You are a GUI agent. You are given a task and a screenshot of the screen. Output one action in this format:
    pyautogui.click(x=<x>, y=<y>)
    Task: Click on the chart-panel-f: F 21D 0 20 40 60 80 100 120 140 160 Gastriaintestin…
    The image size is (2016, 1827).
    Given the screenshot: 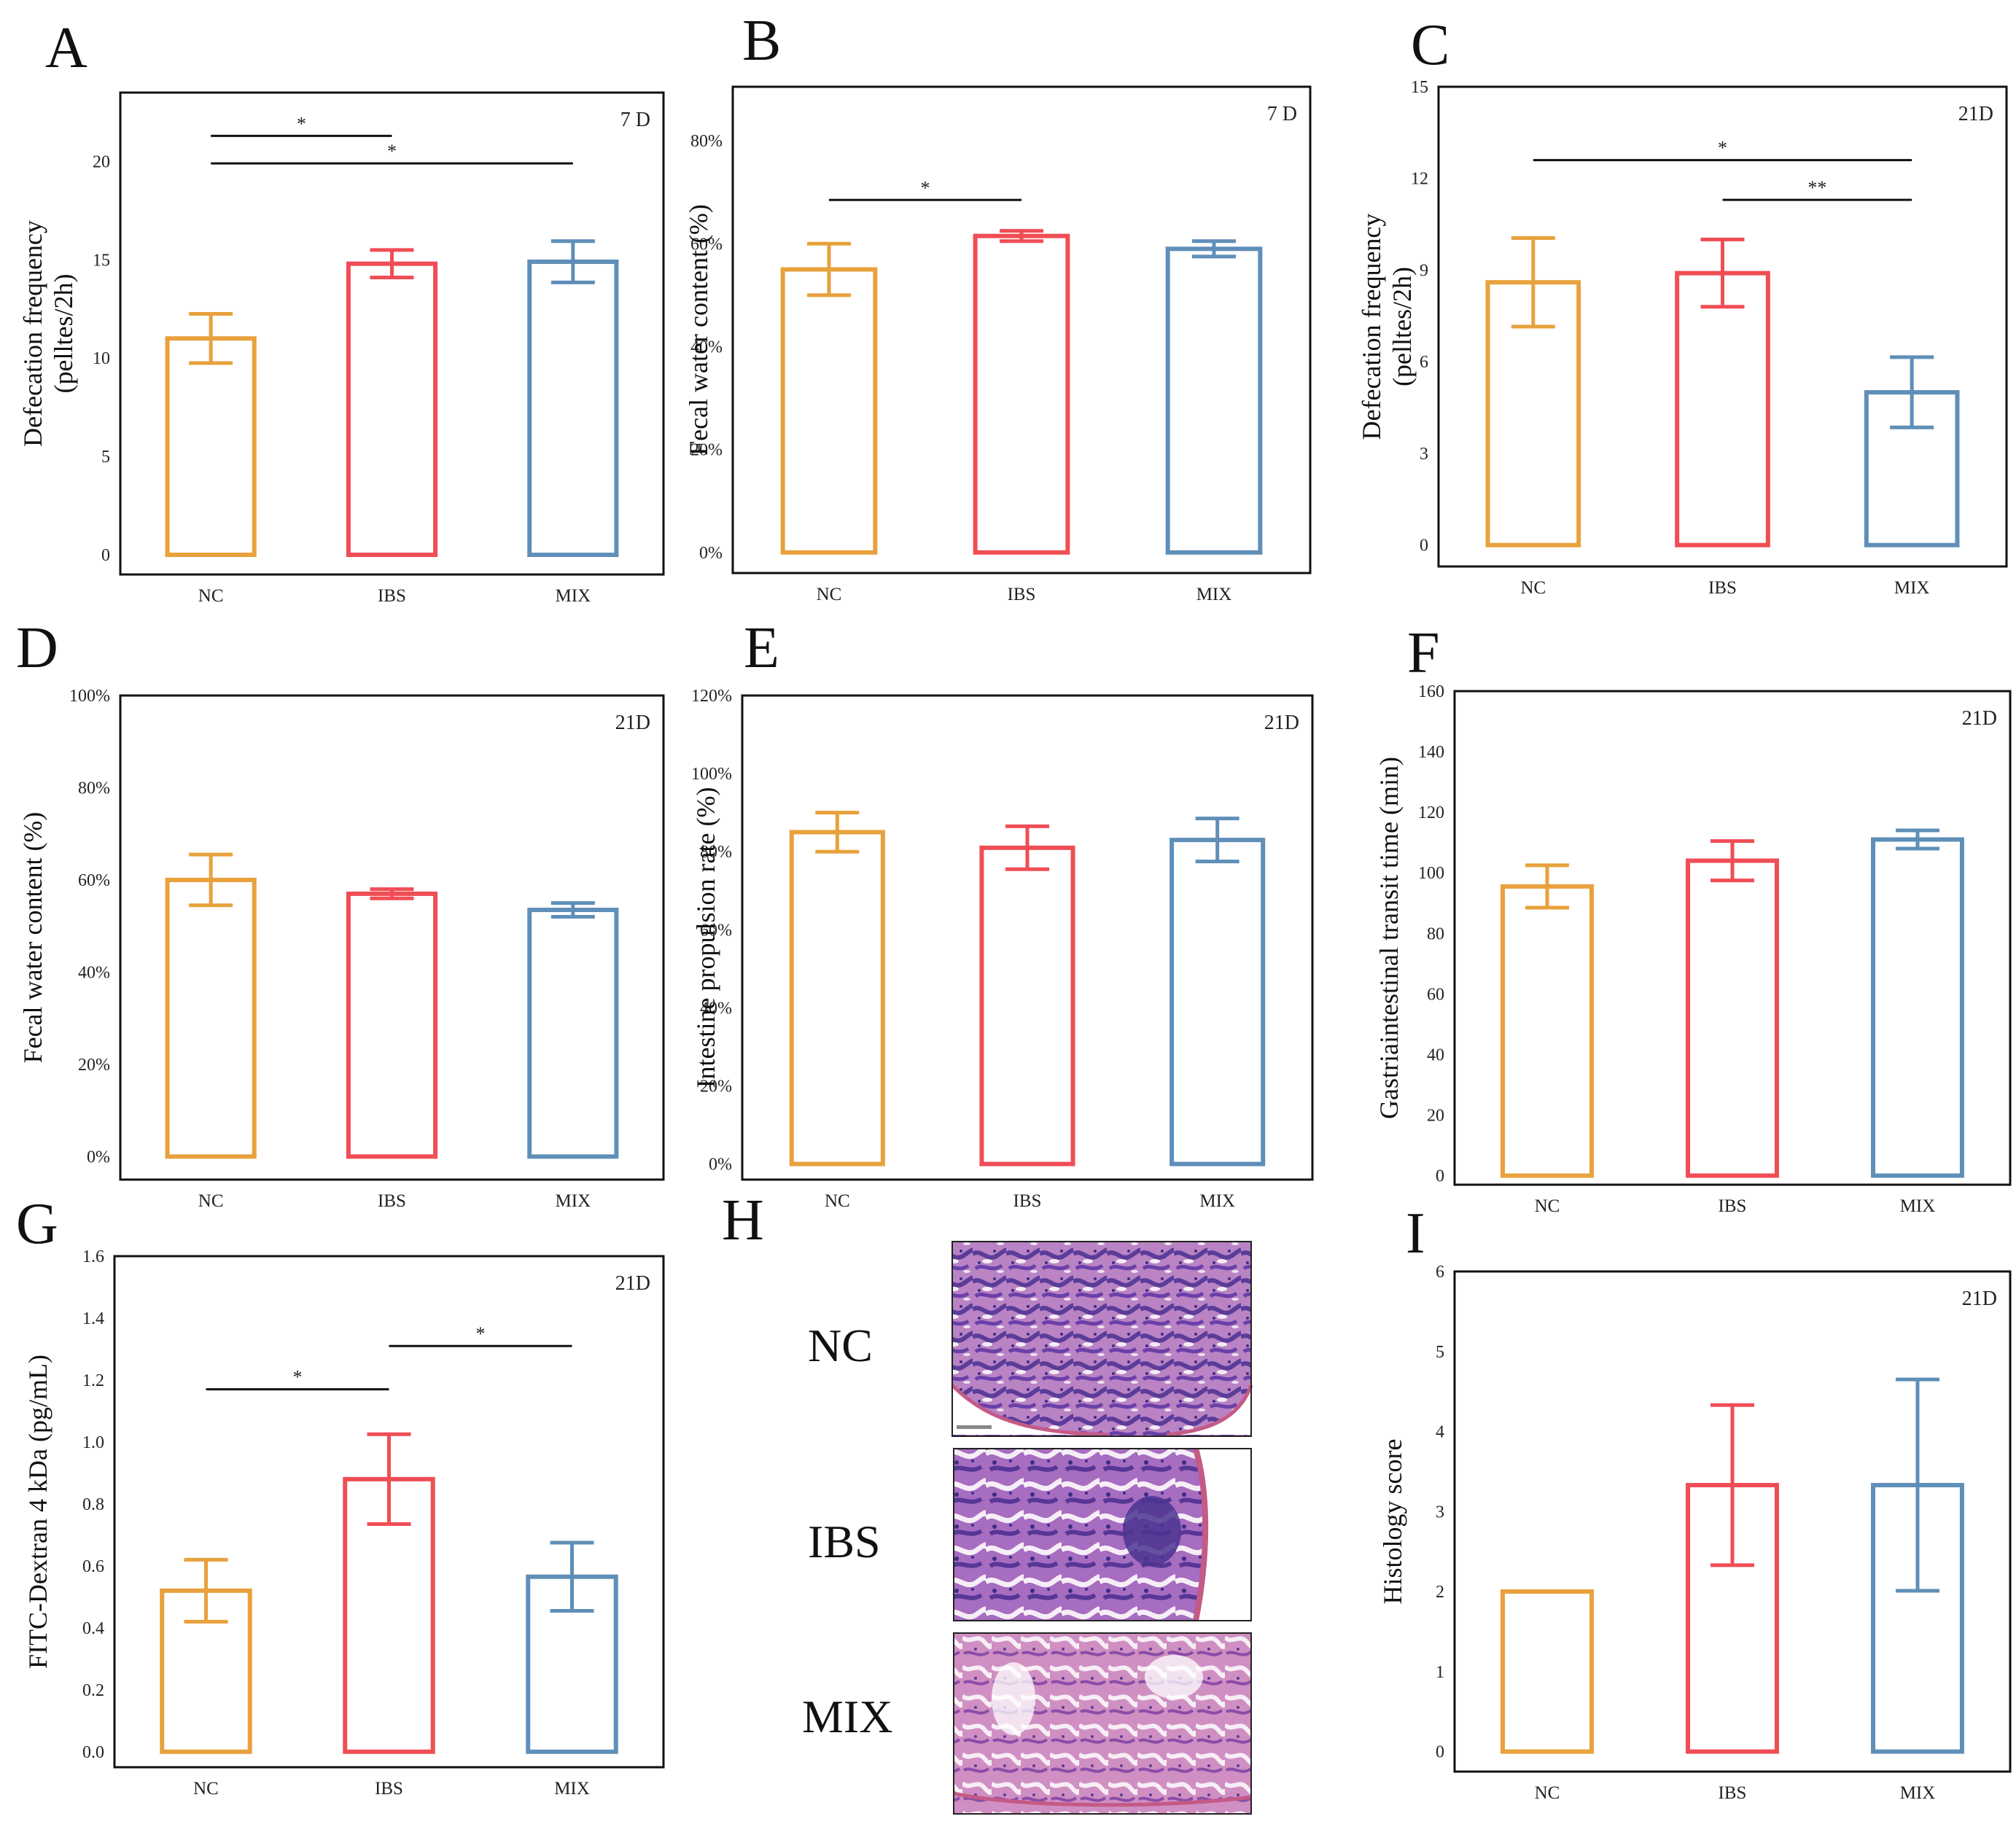 What is the action you would take?
    pyautogui.click(x=1693, y=918)
    